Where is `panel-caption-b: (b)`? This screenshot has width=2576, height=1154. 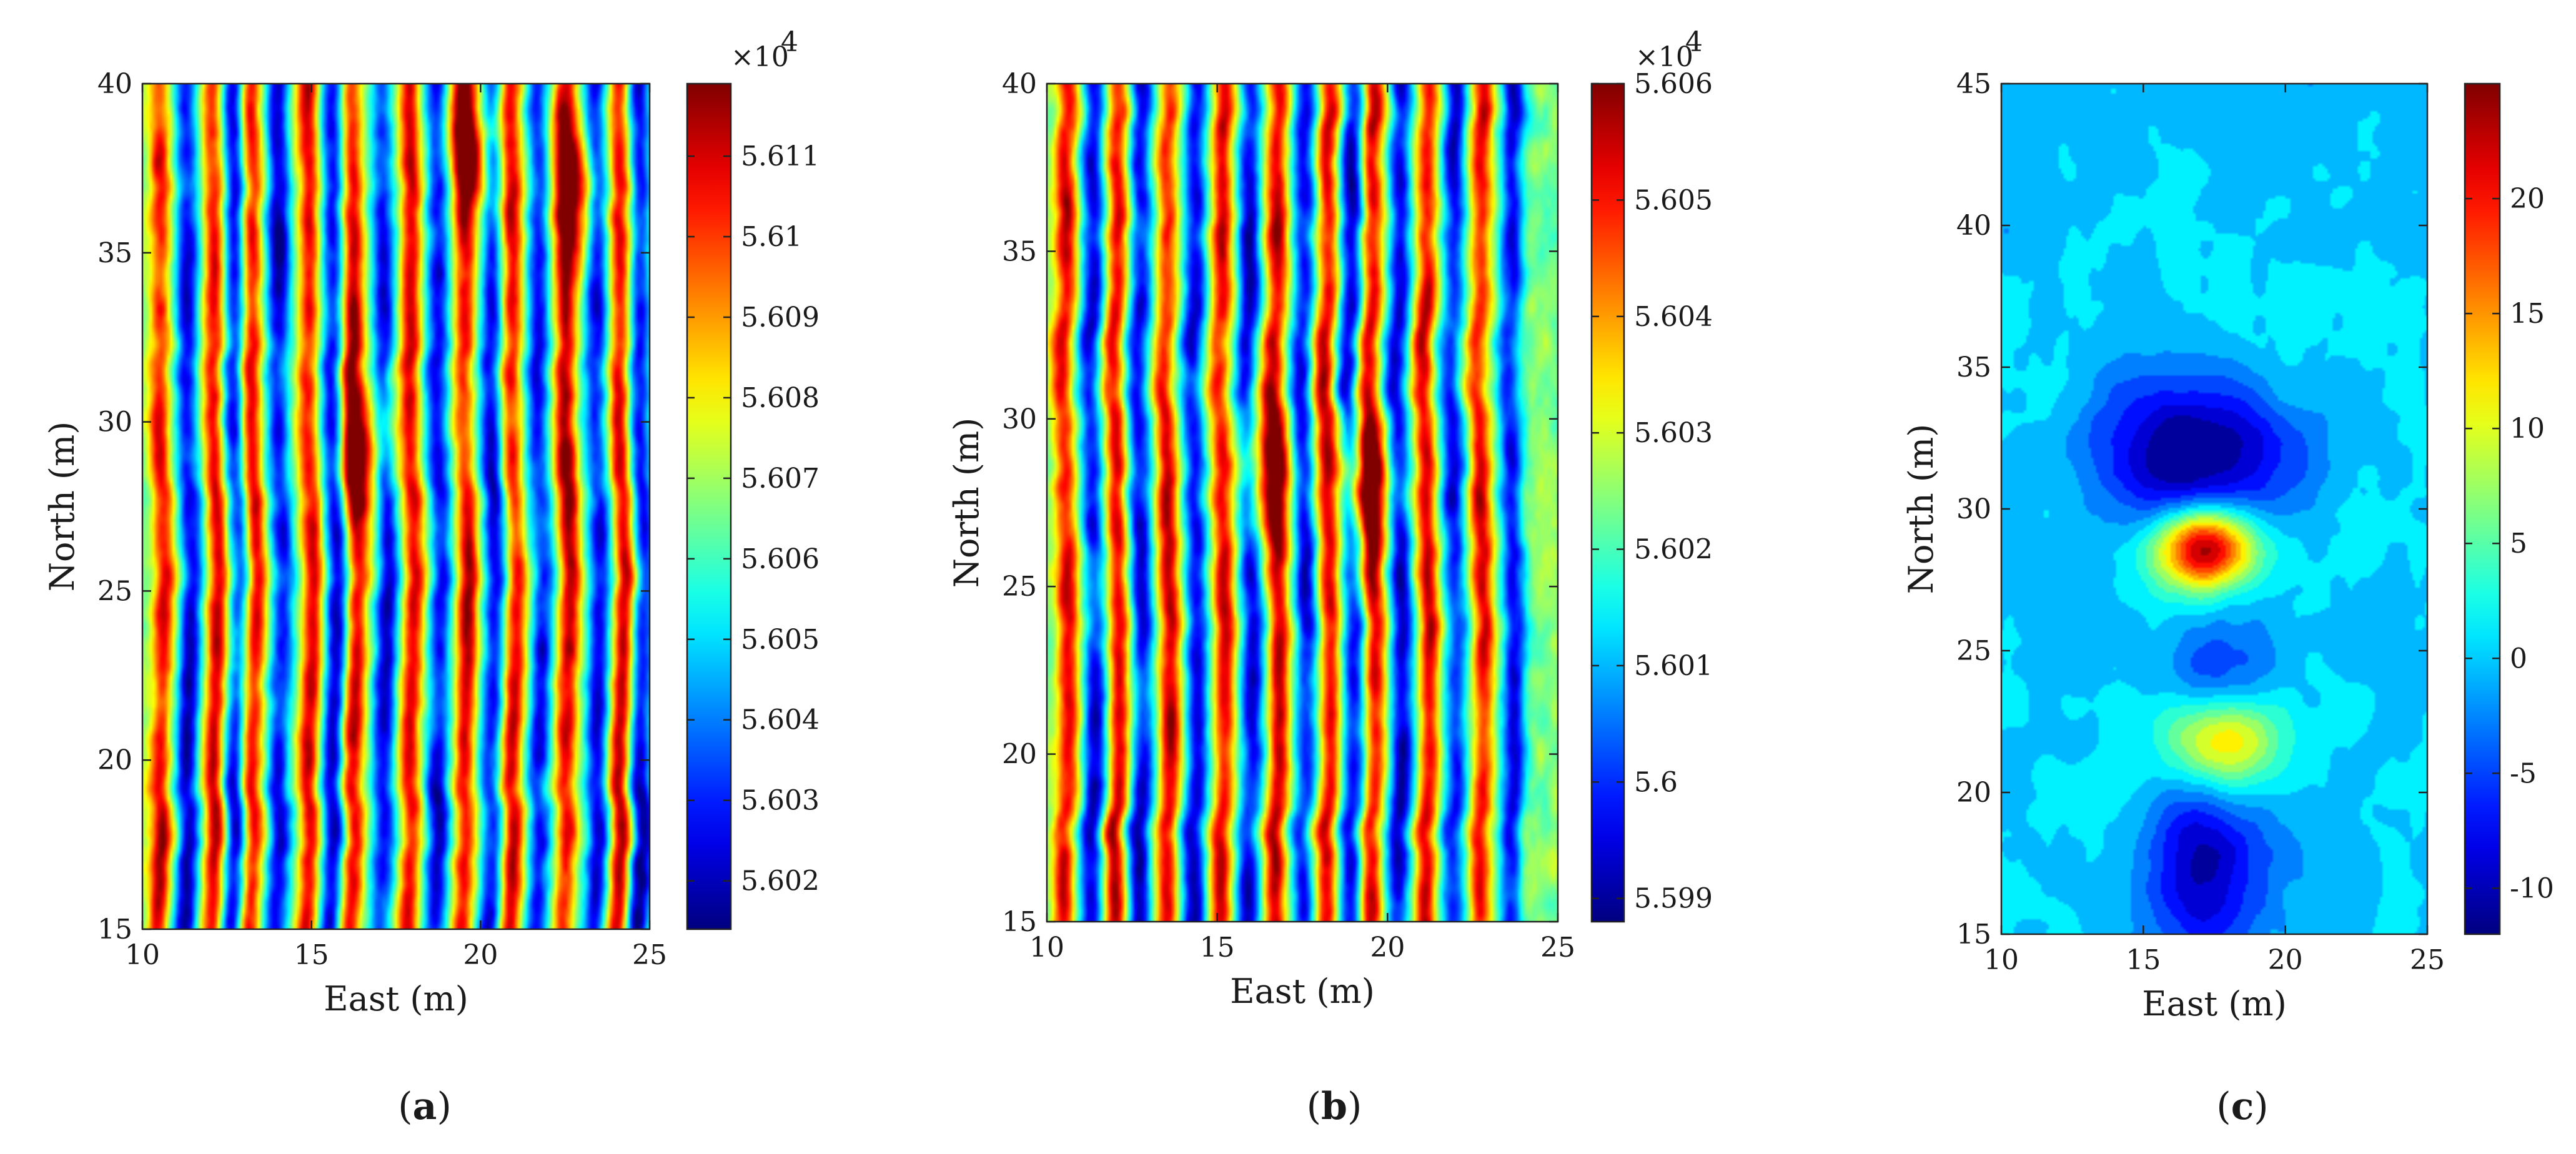 panel-caption-b: (b) is located at coordinates (1334, 1106).